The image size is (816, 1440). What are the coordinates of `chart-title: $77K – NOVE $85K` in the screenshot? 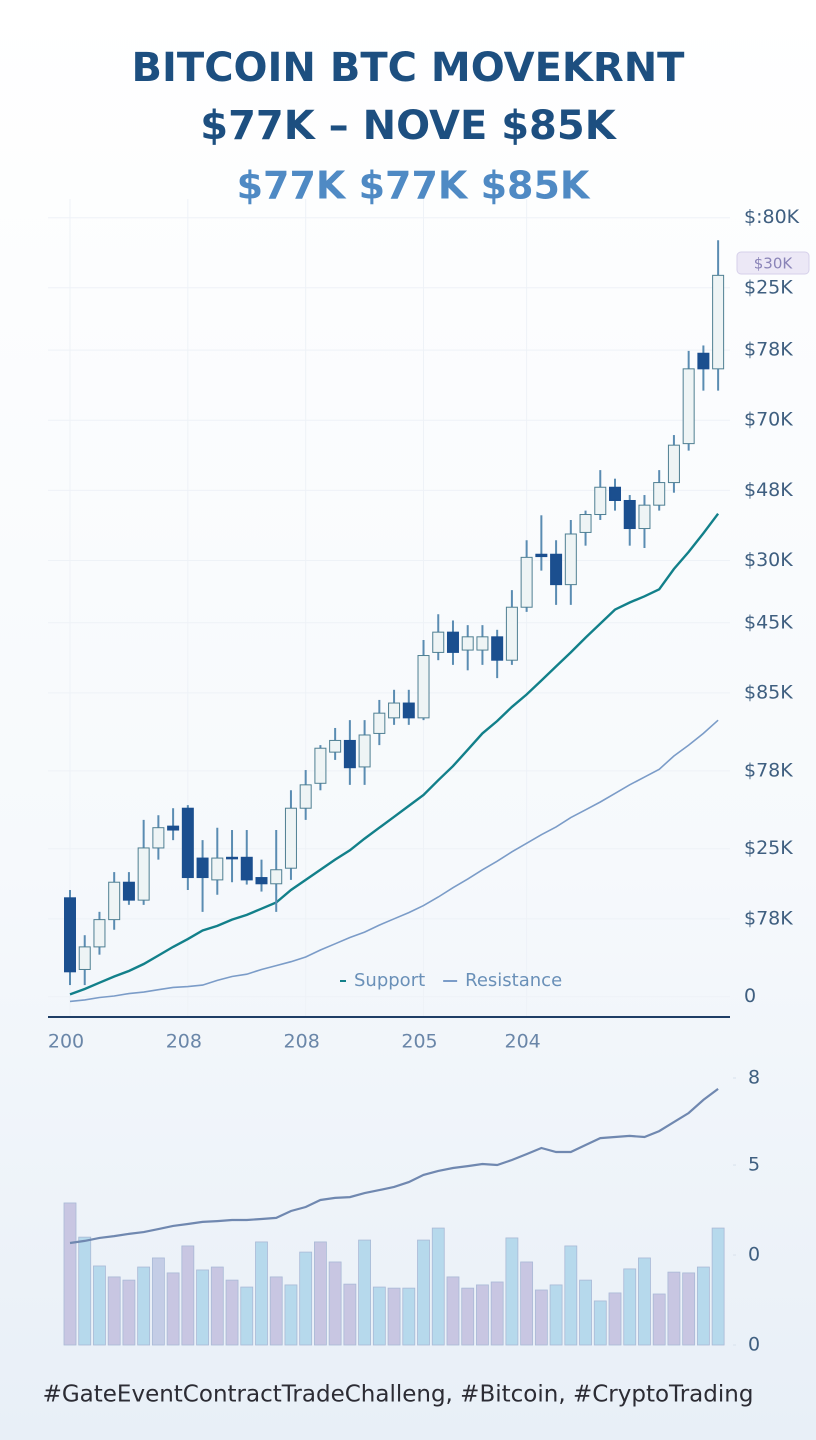 It's located at (408, 126).